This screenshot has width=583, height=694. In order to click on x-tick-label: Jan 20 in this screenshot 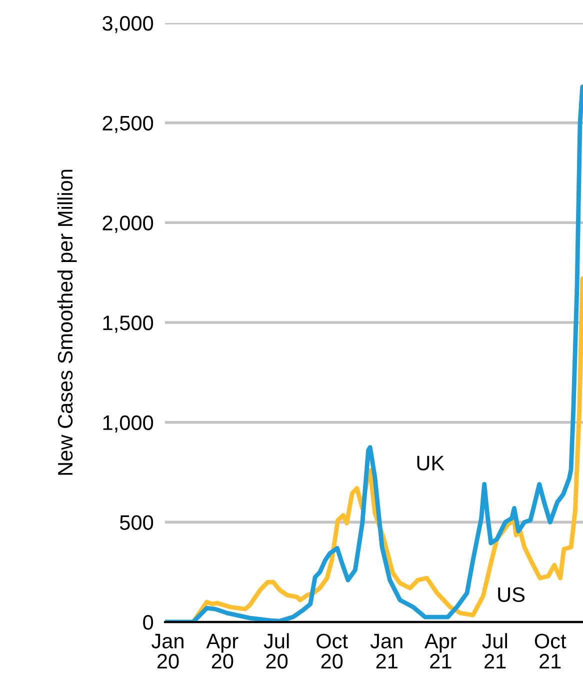, I will do `click(168, 651)`.